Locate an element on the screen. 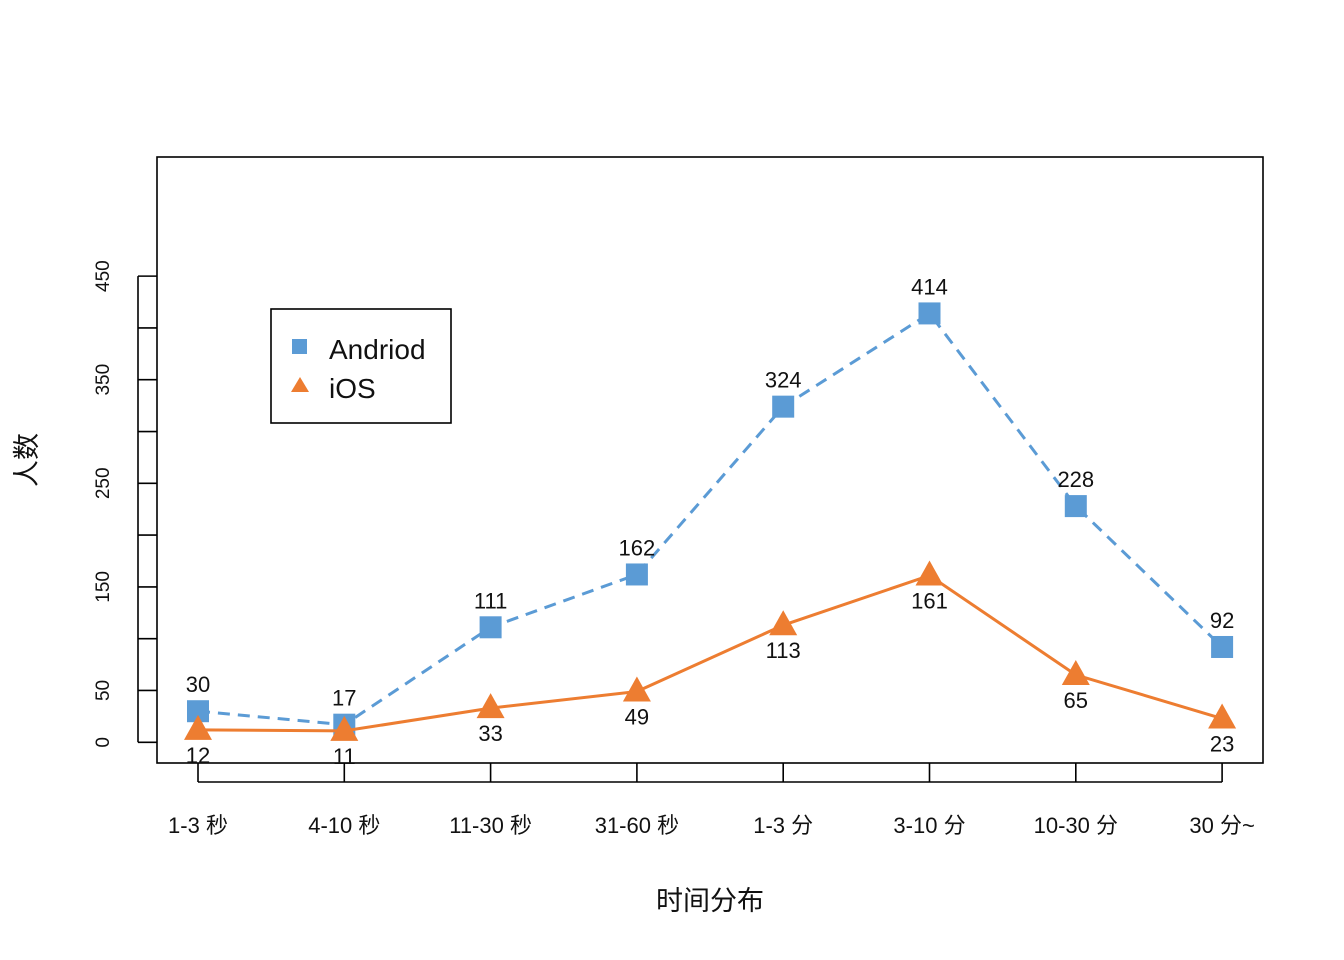 This screenshot has width=1344, height=960. y-tick-label: 350 is located at coordinates (103, 380).